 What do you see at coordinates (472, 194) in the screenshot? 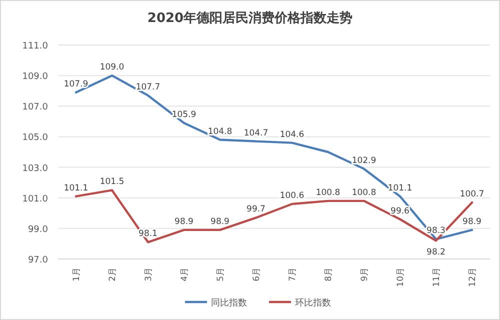
I see `data-label: 100.7` at bounding box center [472, 194].